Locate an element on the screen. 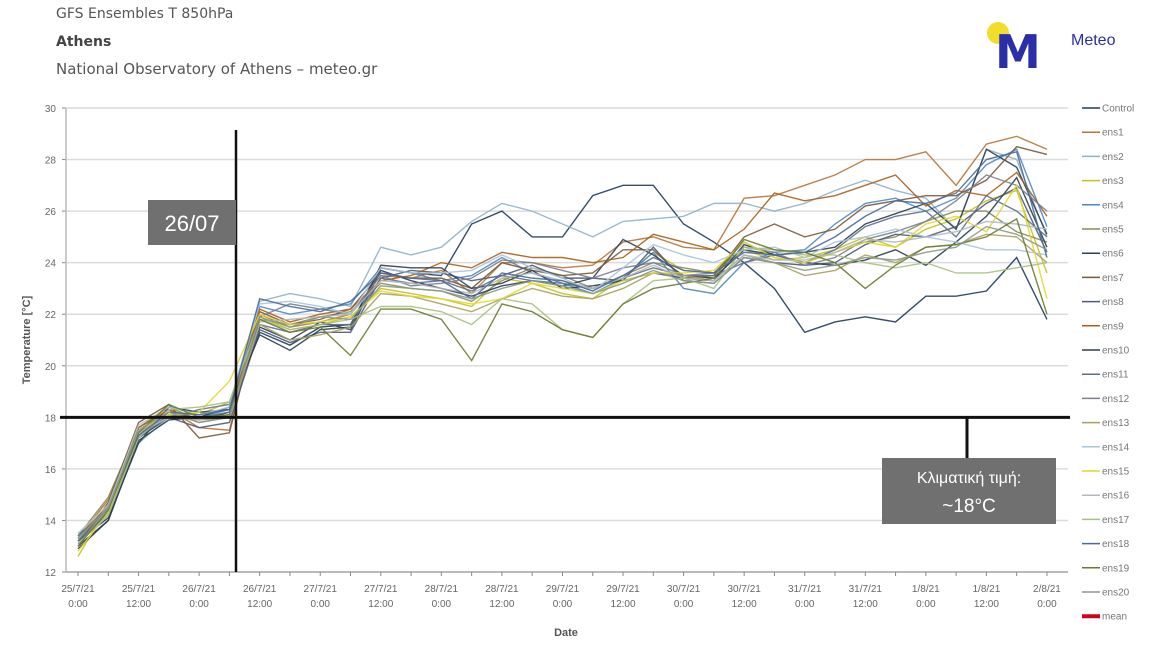  date-marker-box is located at coordinates (192, 222).